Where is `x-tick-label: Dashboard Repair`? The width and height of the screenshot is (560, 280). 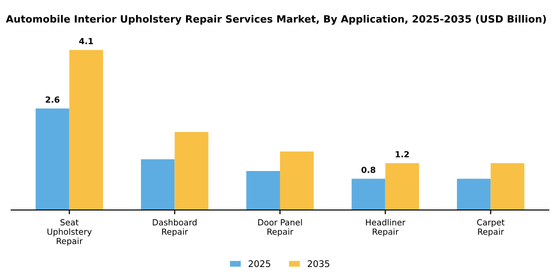
x-tick-label: Dashboard Repair is located at coordinates (174, 227).